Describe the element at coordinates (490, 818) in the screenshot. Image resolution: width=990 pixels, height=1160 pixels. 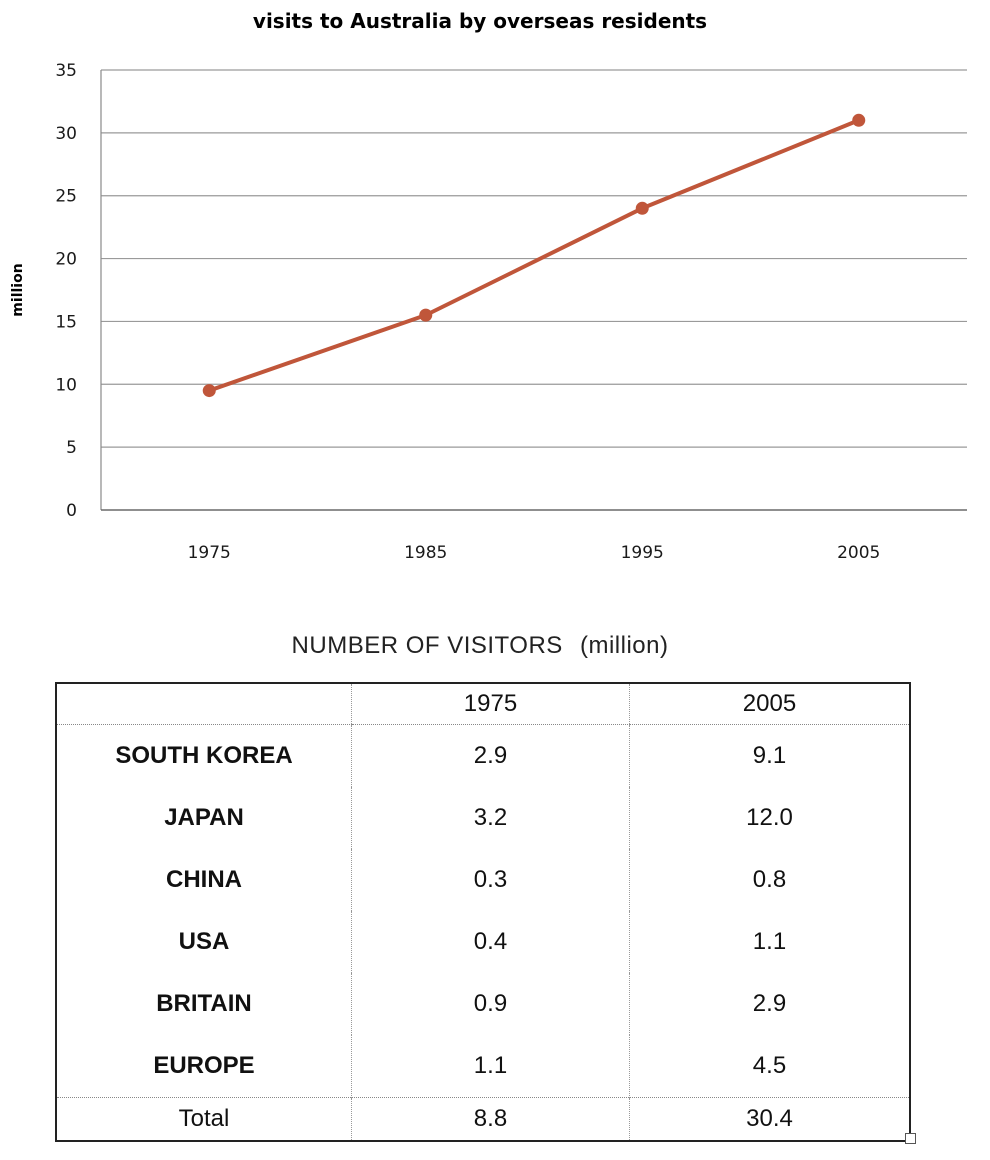
I see `value-1975-cell: 3.2` at that location.